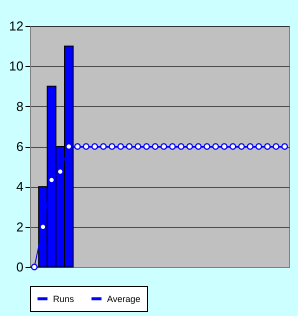  Describe the element at coordinates (20, 146) in the screenshot. I see `y-tick-label: 6` at that location.